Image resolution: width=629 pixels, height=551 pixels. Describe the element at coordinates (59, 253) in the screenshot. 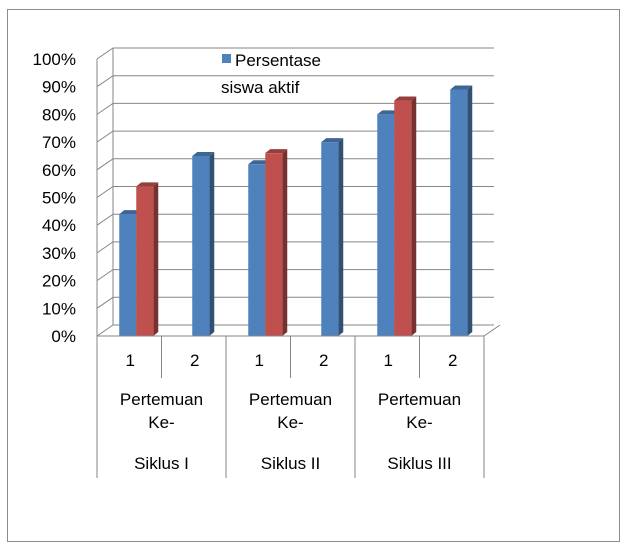

I see `y-tick-label: 30%` at that location.